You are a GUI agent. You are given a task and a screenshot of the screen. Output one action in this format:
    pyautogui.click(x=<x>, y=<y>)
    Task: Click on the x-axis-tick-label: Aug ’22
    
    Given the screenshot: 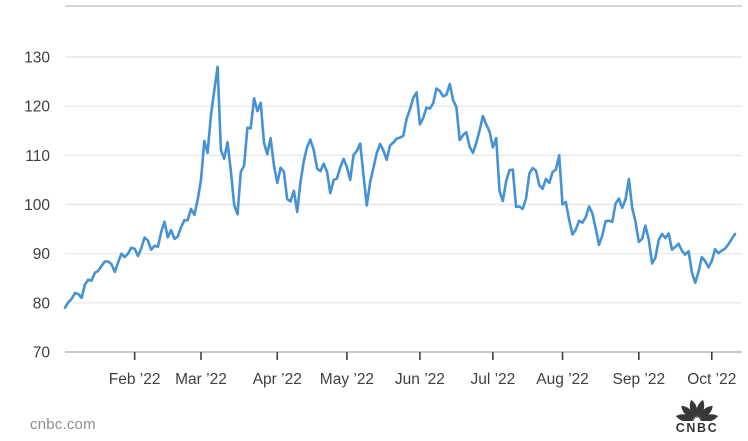 What is the action you would take?
    pyautogui.click(x=562, y=379)
    